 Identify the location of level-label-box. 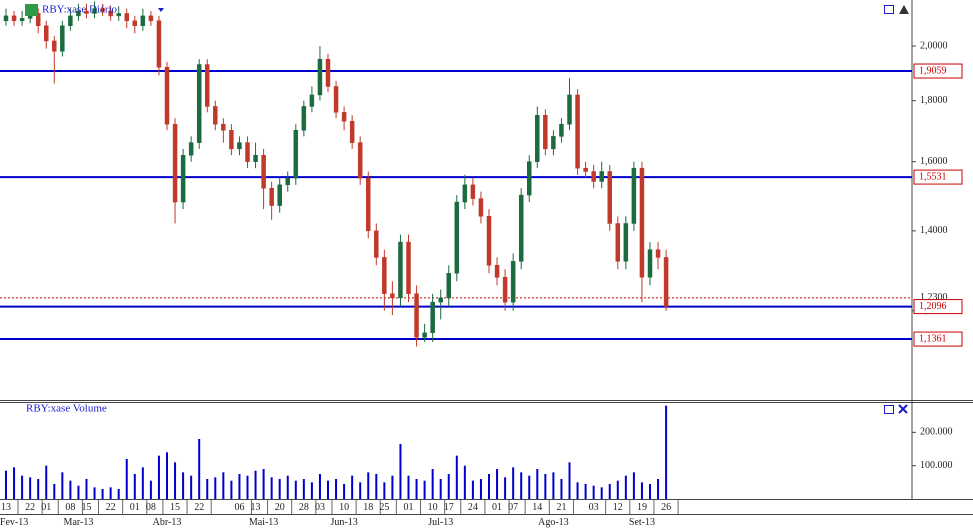
(938, 339).